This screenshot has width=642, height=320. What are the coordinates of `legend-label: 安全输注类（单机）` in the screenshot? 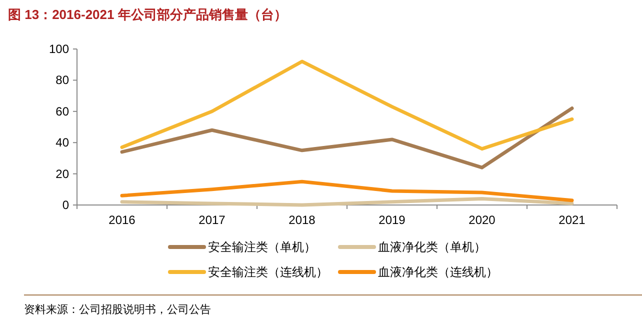 It's located at (262, 247).